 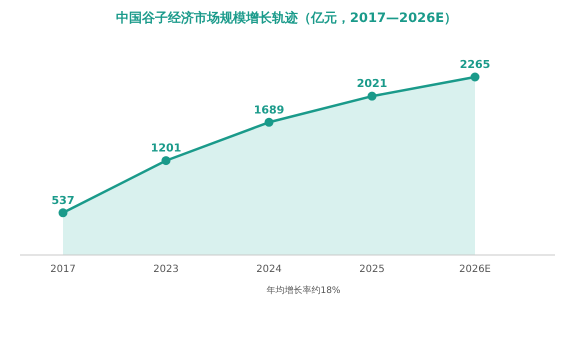 What do you see at coordinates (269, 269) in the screenshot?
I see `x-tick-label: 2024` at bounding box center [269, 269].